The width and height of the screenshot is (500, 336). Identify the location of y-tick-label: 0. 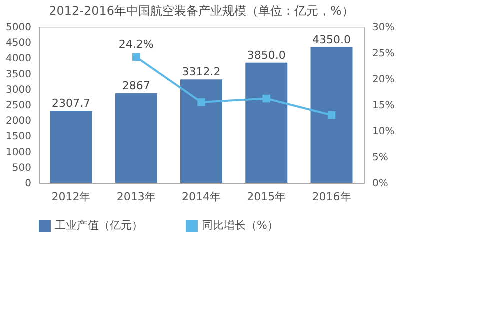
(28, 184).